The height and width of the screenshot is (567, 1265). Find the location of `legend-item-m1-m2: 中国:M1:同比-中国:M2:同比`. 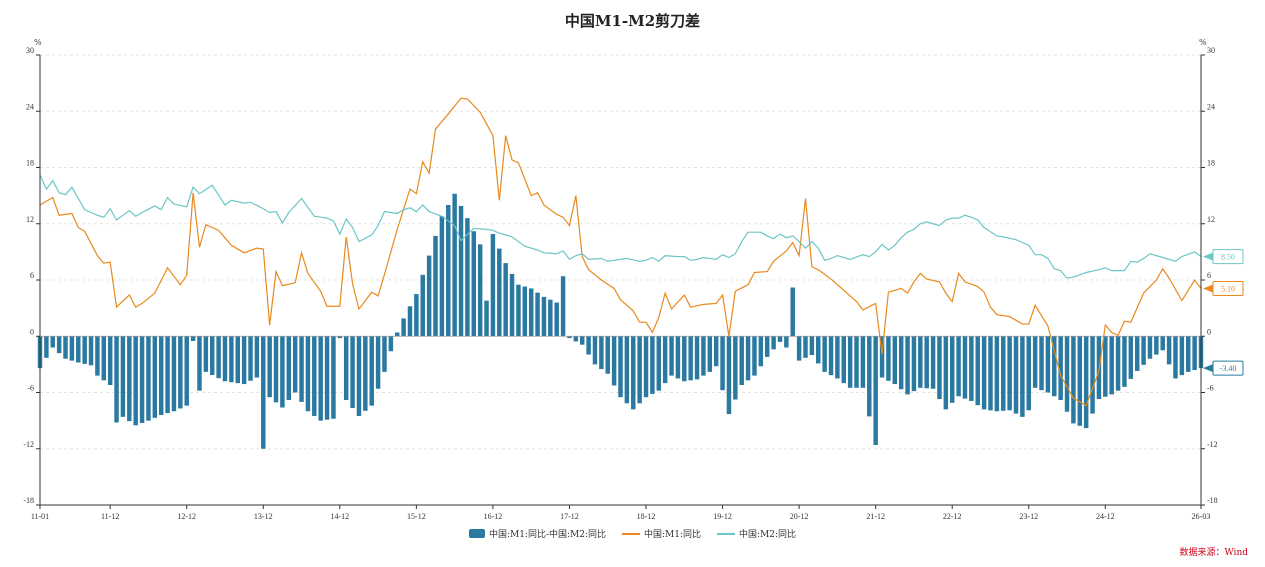

legend-item-m1-m2: 中国:M1:同比-中国:M2:同比 is located at coordinates (537, 533).